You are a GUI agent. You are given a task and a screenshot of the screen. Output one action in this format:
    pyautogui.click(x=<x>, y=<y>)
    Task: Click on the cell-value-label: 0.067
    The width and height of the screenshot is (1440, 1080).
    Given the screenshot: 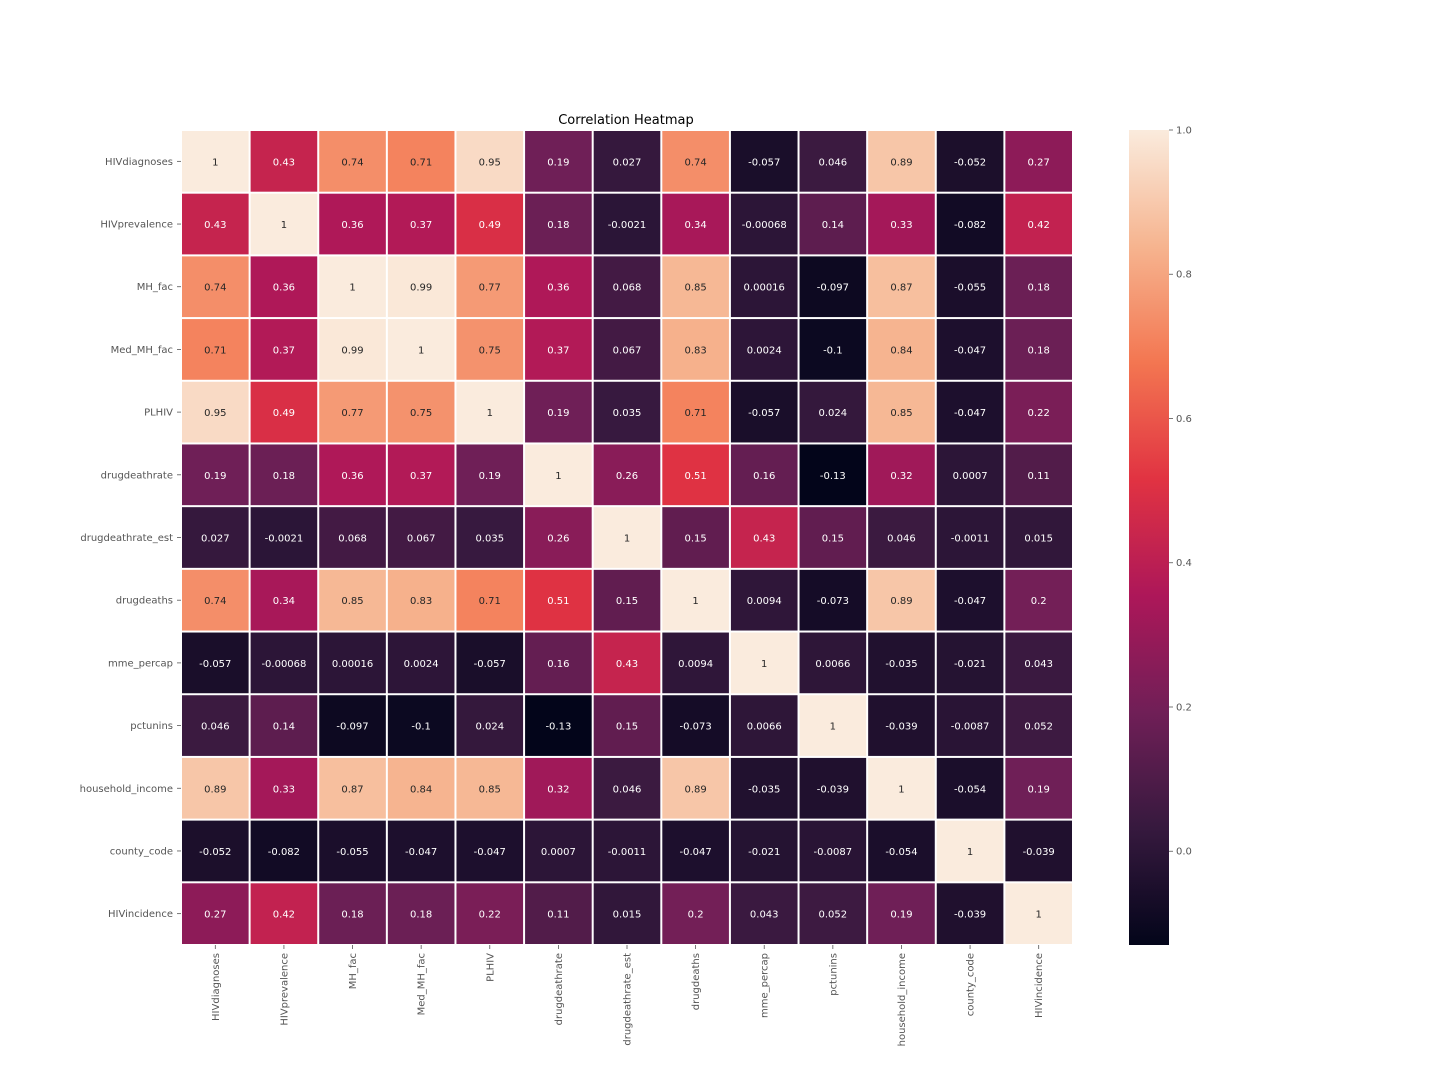 What is the action you would take?
    pyautogui.click(x=627, y=350)
    